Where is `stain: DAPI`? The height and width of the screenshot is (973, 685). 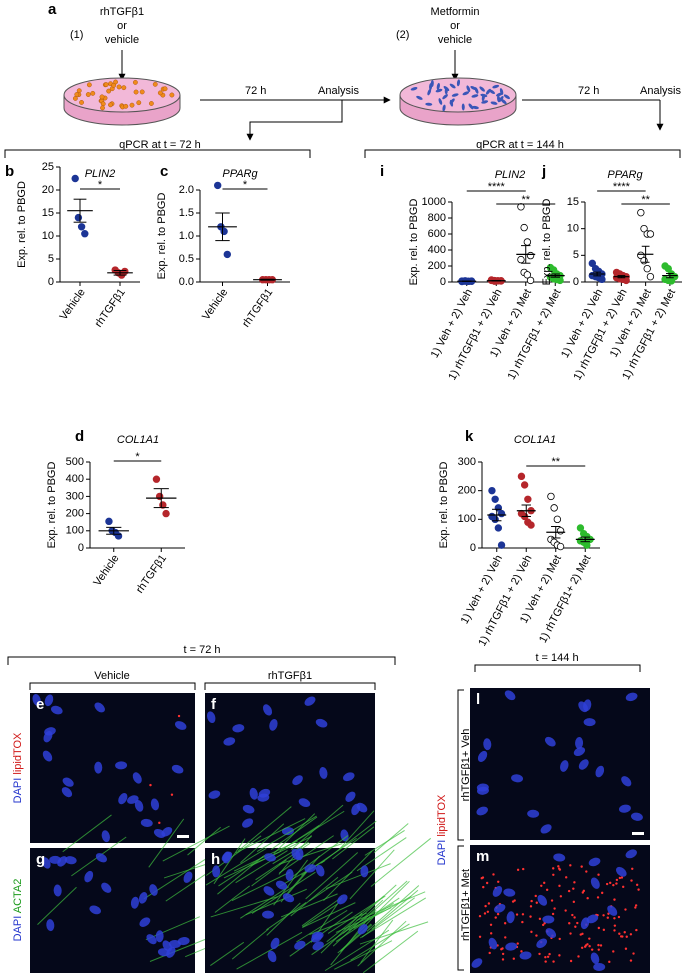 stain: DAPI is located at coordinates (442, 853).